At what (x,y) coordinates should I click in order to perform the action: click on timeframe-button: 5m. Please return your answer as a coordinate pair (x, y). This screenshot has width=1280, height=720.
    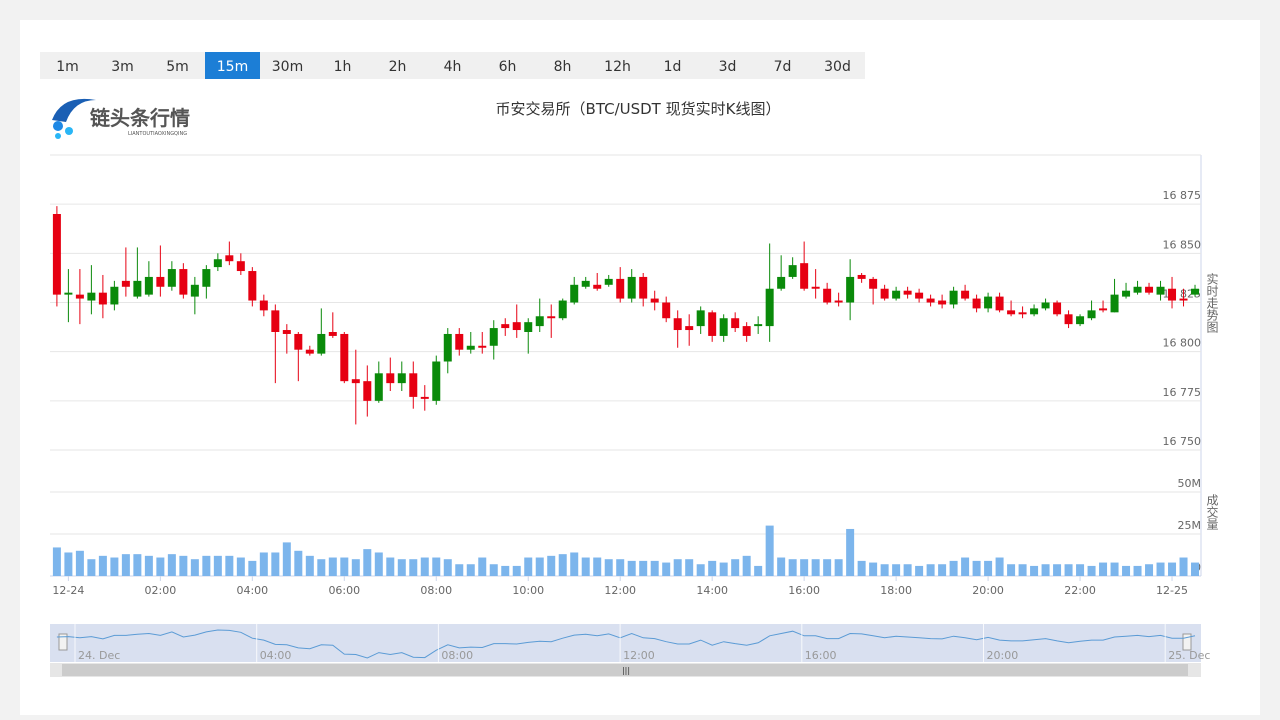
    Looking at the image, I should click on (177, 67).